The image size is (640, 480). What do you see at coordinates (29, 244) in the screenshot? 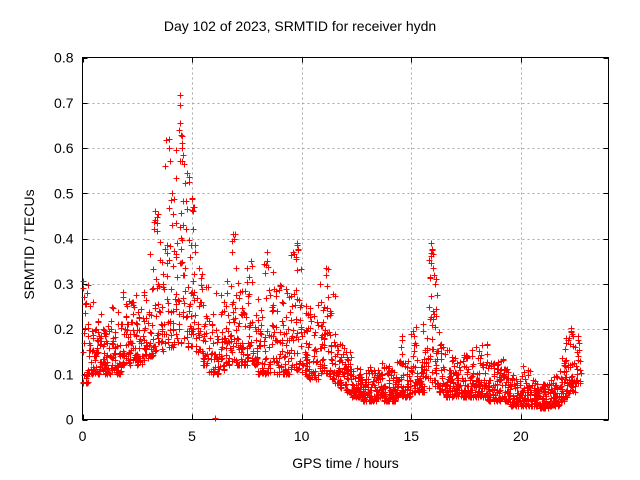
I see `y-axis-title: SRMTID / TECUs` at bounding box center [29, 244].